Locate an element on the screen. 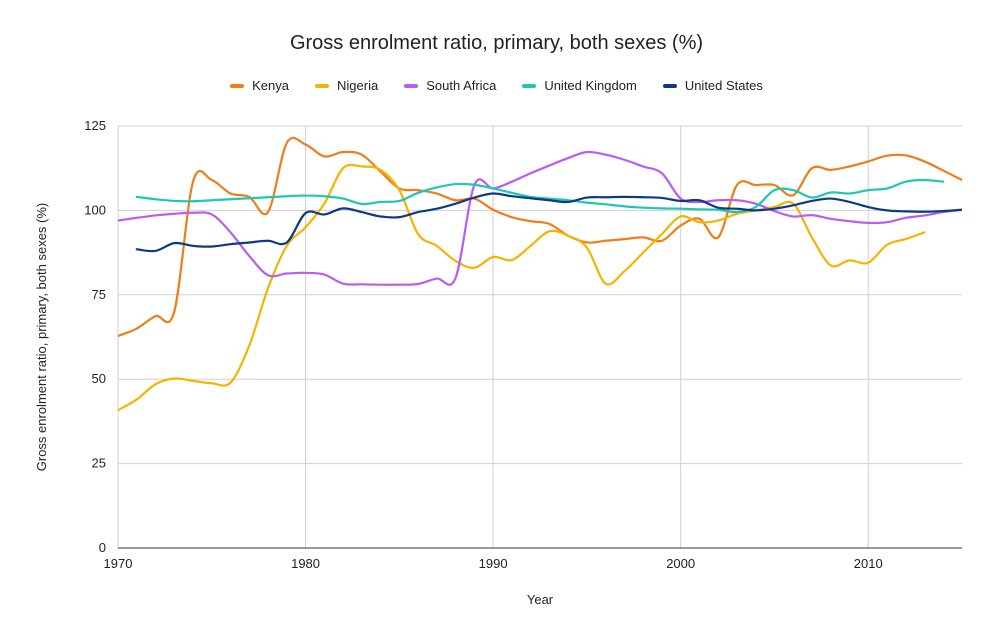 The width and height of the screenshot is (993, 639). y-tick-label: 75 is located at coordinates (99, 294).